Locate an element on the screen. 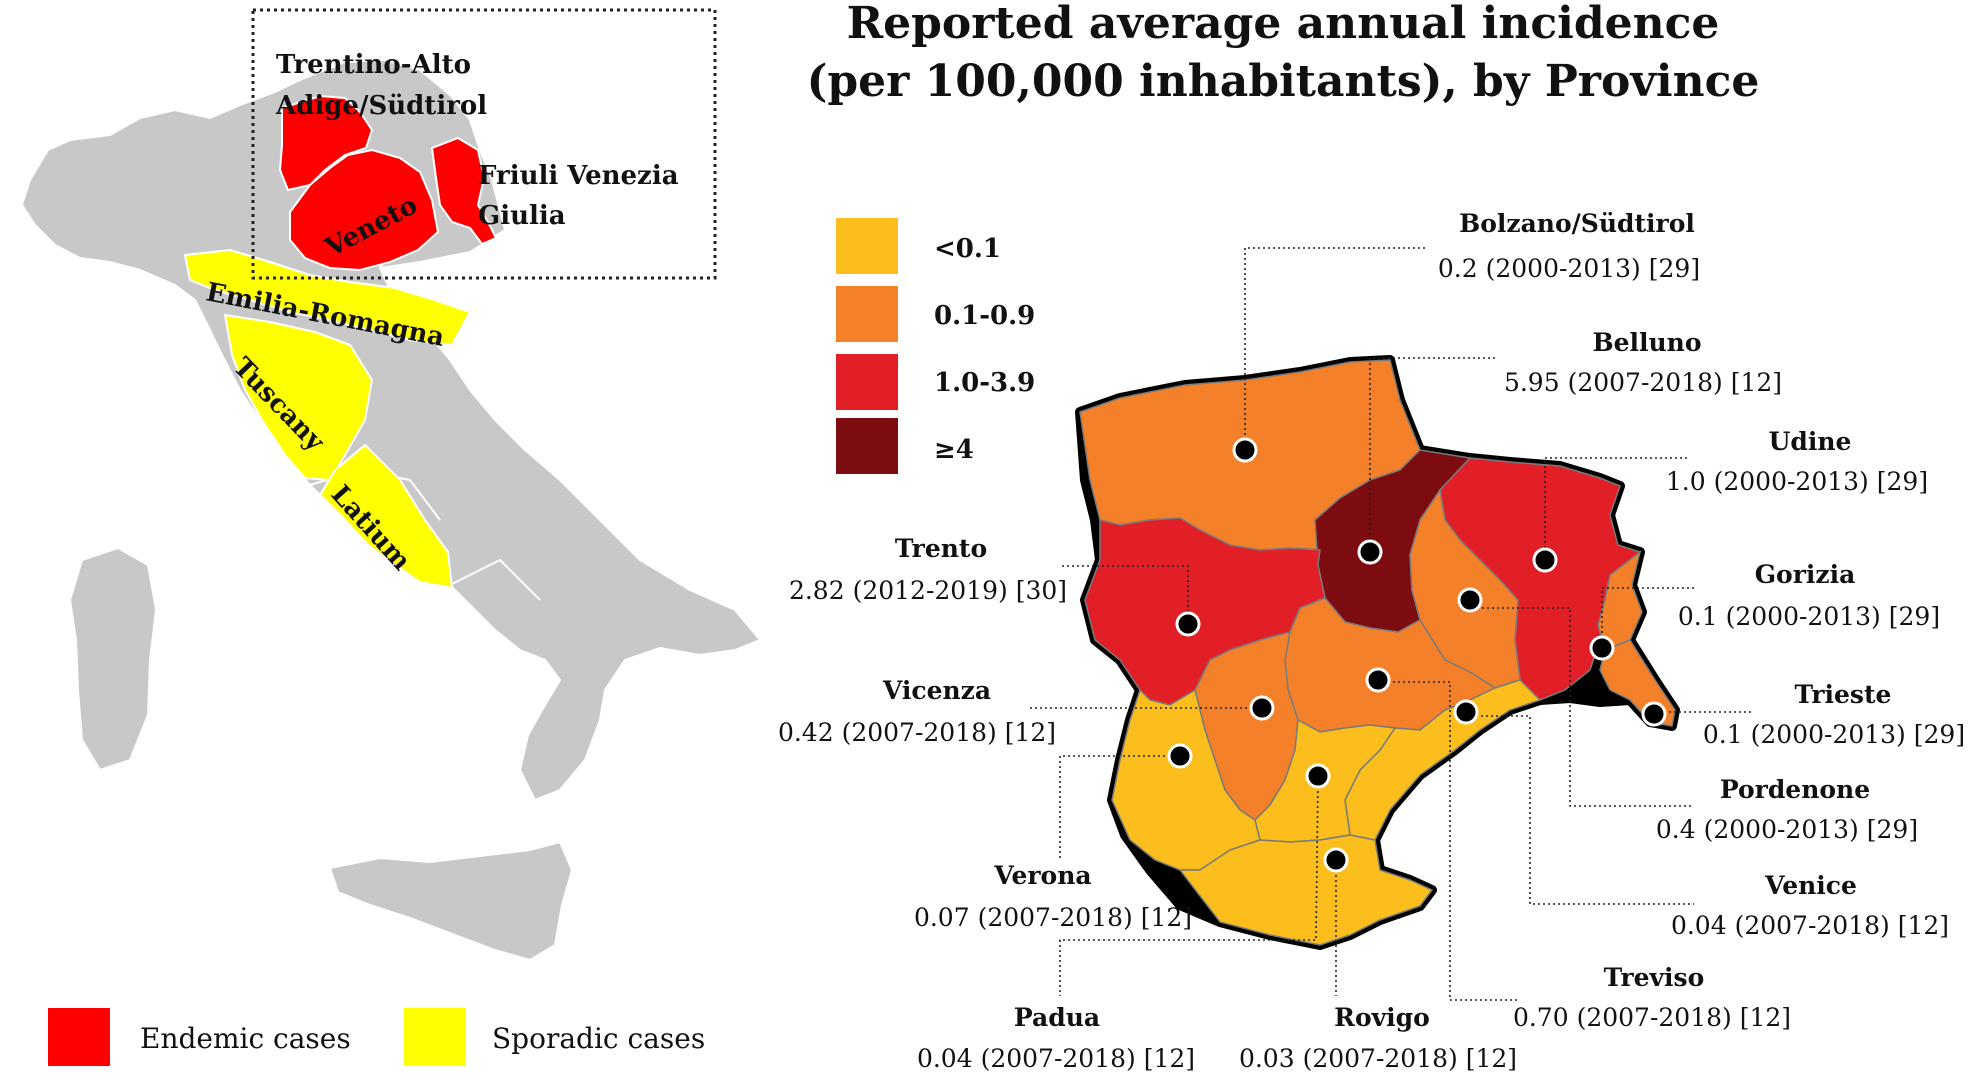 Image resolution: width=1982 pixels, height=1086 pixels. legend-swatch-ge4 is located at coordinates (867, 446).